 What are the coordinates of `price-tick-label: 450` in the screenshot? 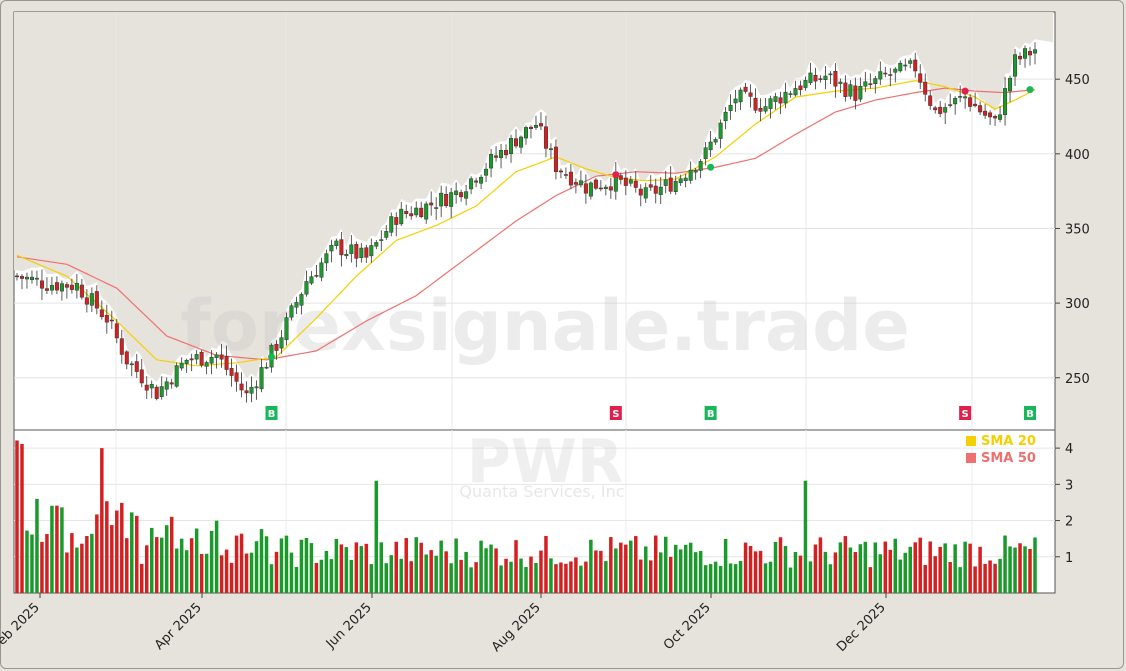 It's located at (1077, 80).